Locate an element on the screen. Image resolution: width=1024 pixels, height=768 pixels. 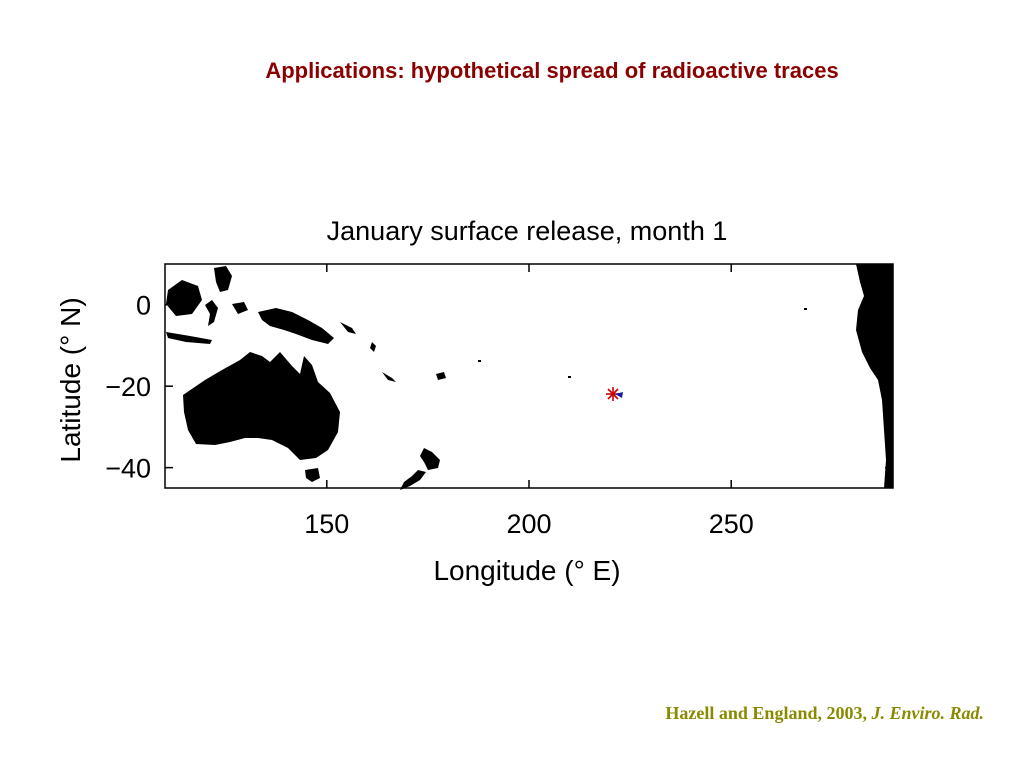
x-tick-label: 250 is located at coordinates (731, 524).